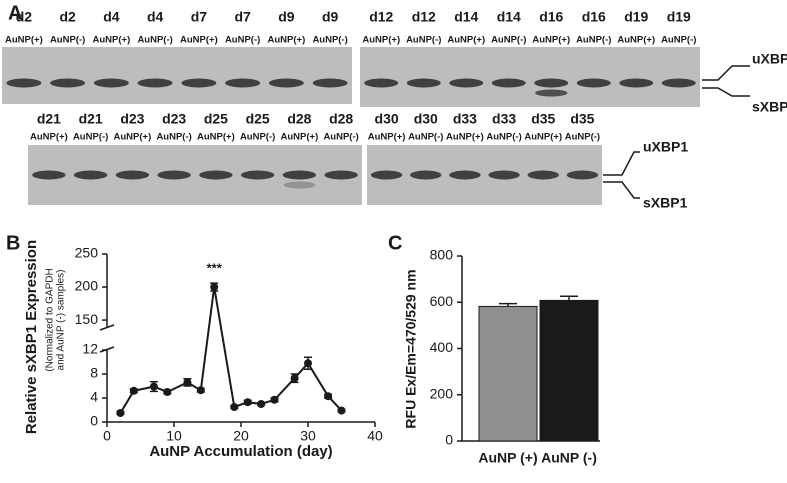 This screenshot has height=483, width=787. I want to click on lane-day: d23, so click(132, 119).